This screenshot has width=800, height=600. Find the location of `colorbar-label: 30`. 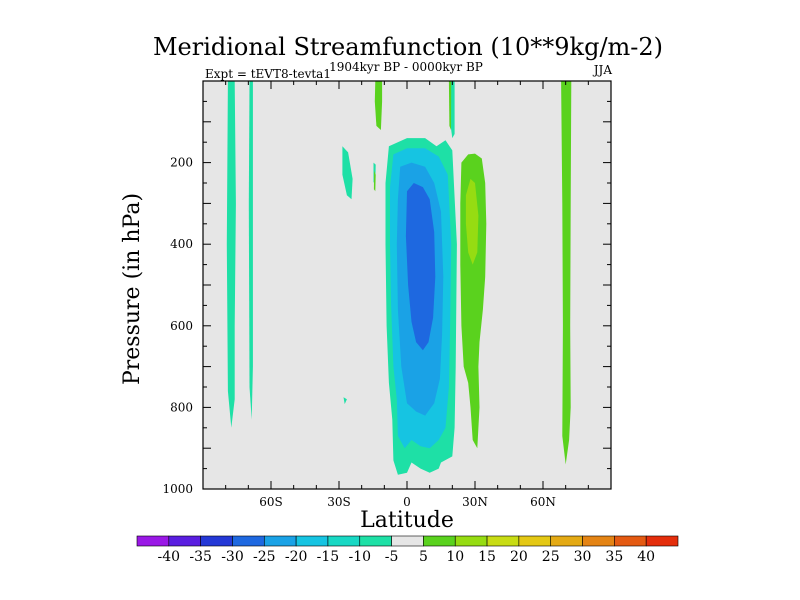

colorbar-label: 30 is located at coordinates (583, 557).